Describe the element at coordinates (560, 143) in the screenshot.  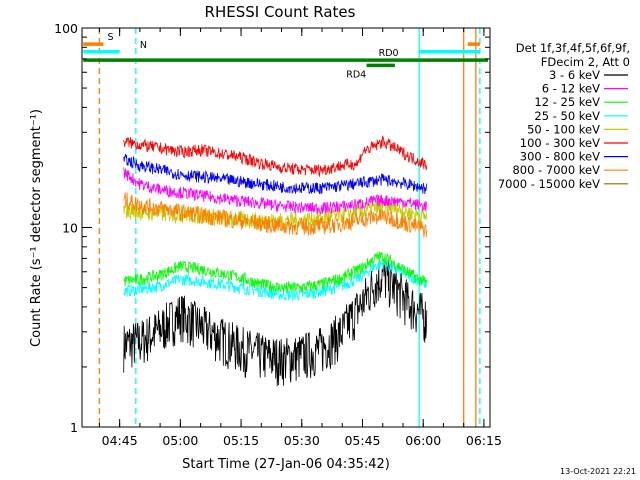
I see `legend-label-100-300-kev: 100 - 300 keV` at that location.